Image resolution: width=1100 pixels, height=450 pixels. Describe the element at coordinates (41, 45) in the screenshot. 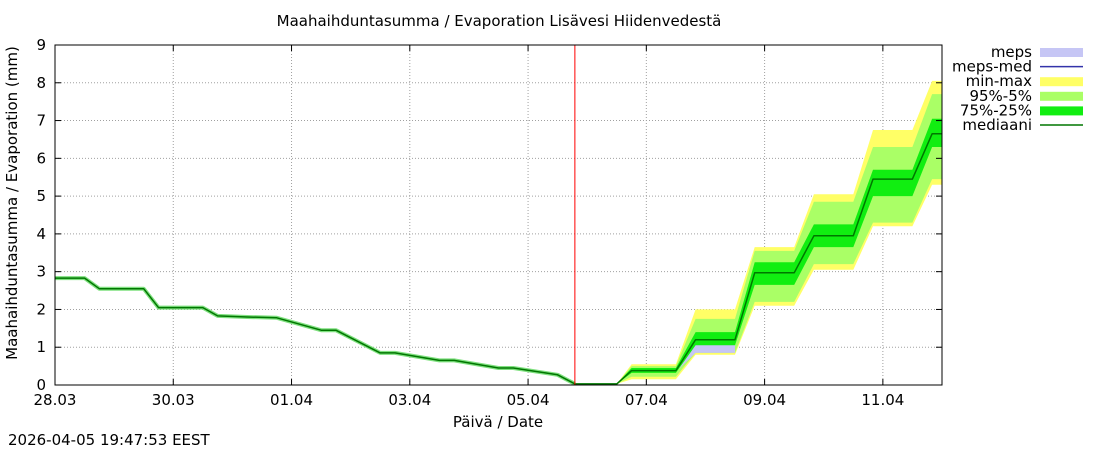

I see `y-tick-label: 9` at that location.